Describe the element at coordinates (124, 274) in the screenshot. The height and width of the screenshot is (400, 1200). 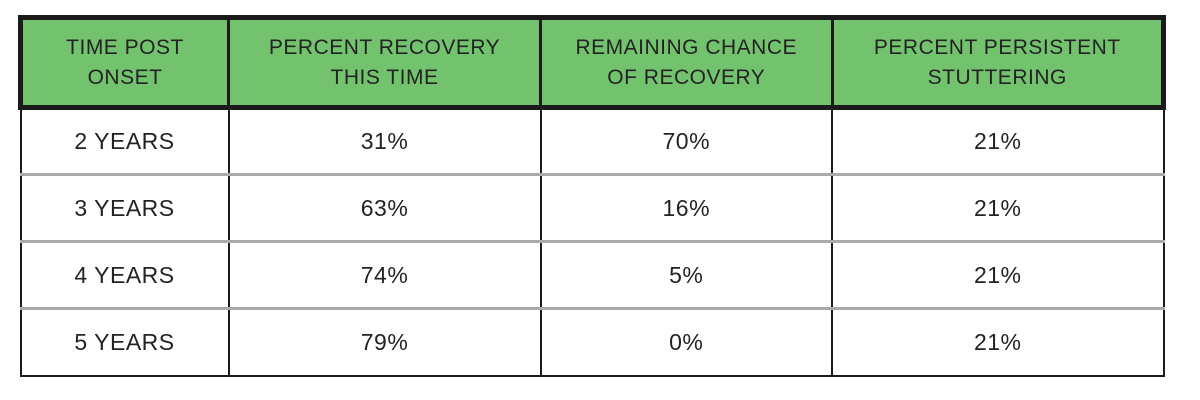
I see `table-cell: 4 YEARS` at that location.